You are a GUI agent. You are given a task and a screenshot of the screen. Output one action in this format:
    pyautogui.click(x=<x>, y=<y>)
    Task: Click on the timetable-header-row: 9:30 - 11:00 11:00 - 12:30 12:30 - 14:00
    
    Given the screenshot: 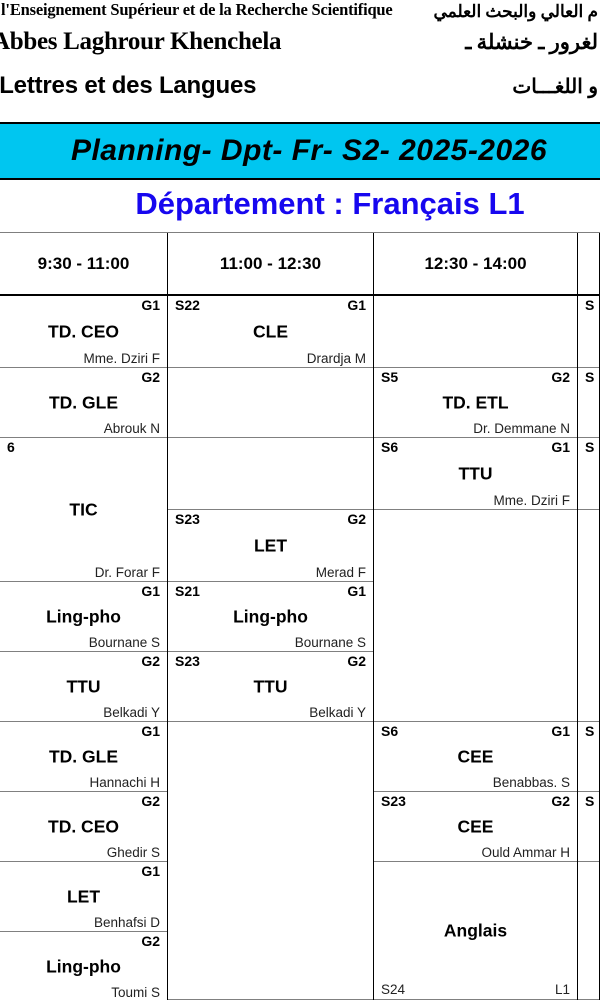 What is the action you would take?
    pyautogui.click(x=300, y=264)
    